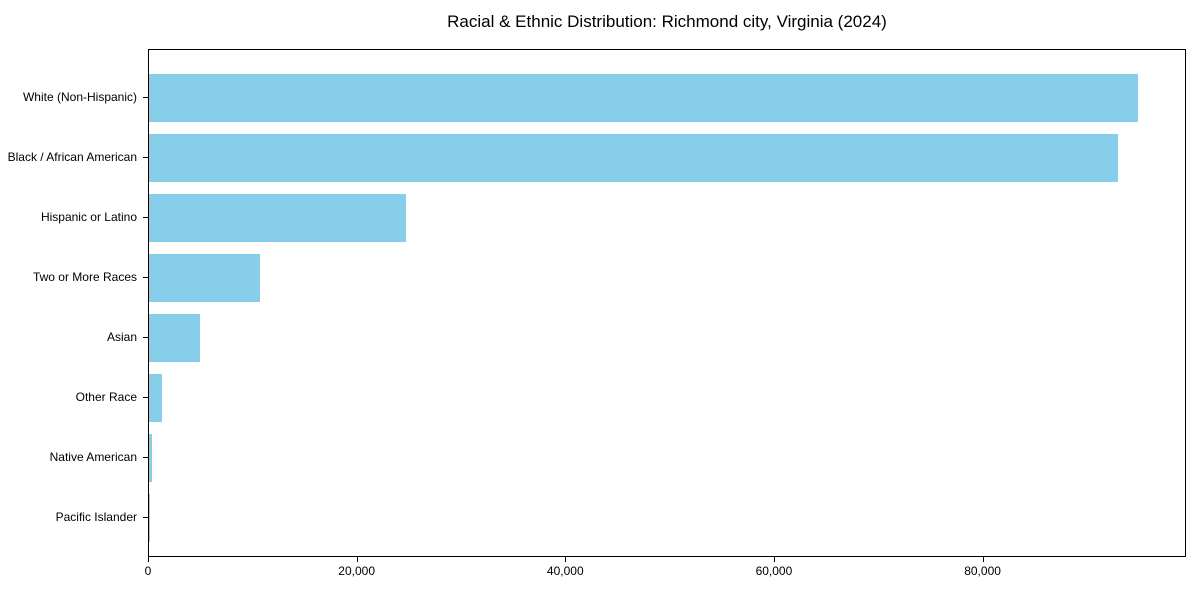  What do you see at coordinates (278, 218) in the screenshot?
I see `bar-hispanic-or-latino` at bounding box center [278, 218].